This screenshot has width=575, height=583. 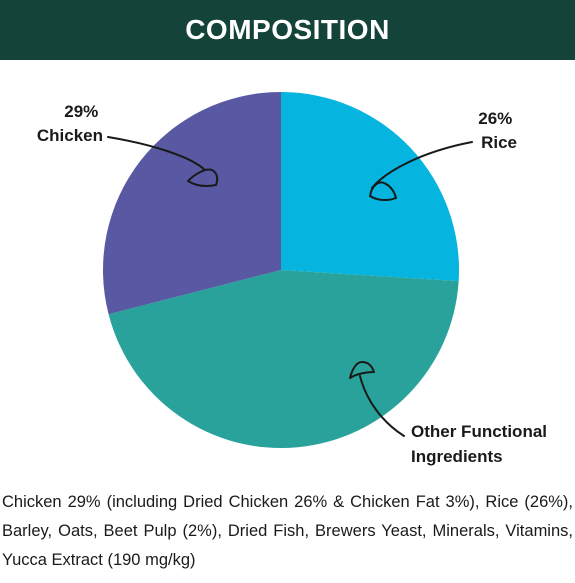 What do you see at coordinates (479, 431) in the screenshot?
I see `slice-label-other-line-1: Other Functional` at bounding box center [479, 431].